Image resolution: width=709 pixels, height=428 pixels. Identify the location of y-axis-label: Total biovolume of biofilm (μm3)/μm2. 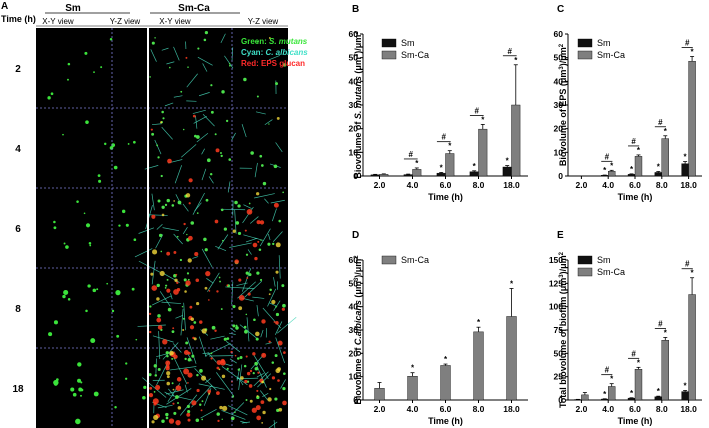
(563, 329).